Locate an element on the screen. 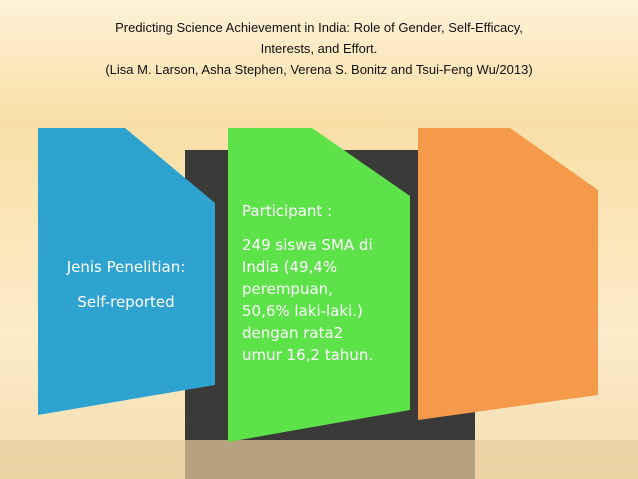  box-heading: Jenis Penelitian: is located at coordinates (126, 267).